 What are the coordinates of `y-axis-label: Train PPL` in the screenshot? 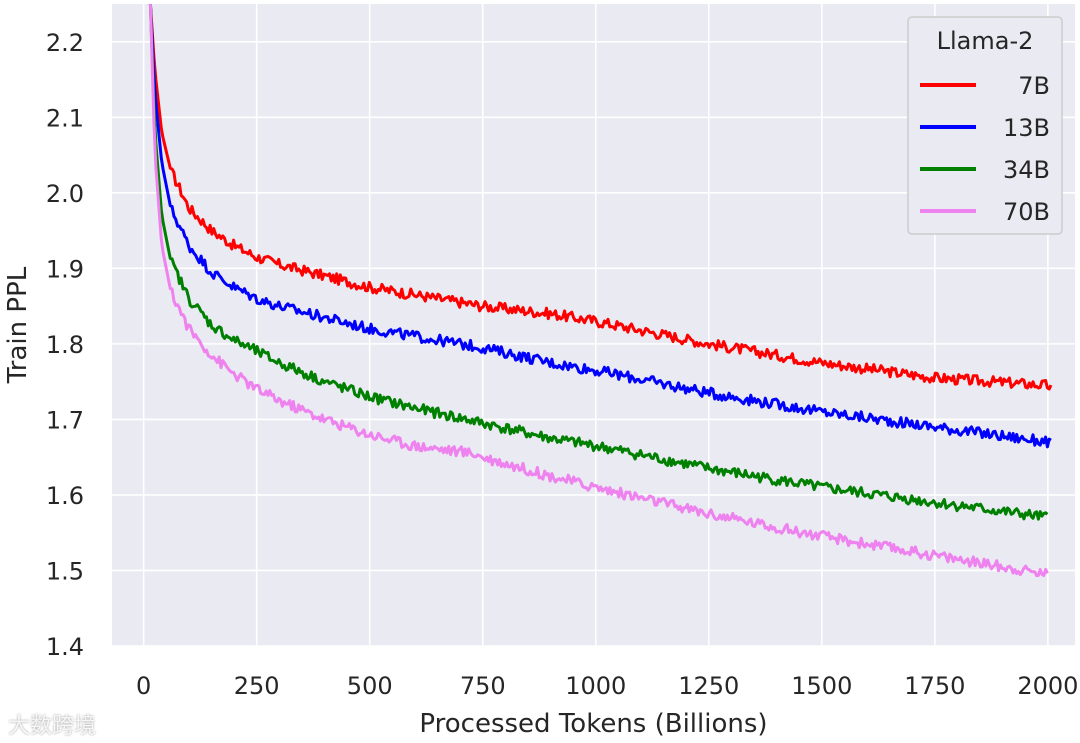 It's located at (18, 325).